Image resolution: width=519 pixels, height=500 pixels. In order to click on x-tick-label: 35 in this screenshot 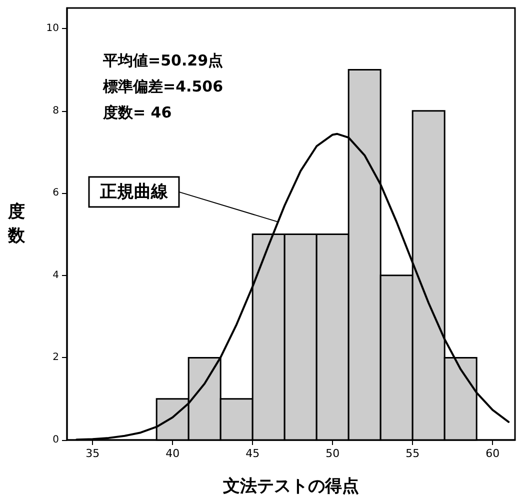, I will do `click(93, 453)`.